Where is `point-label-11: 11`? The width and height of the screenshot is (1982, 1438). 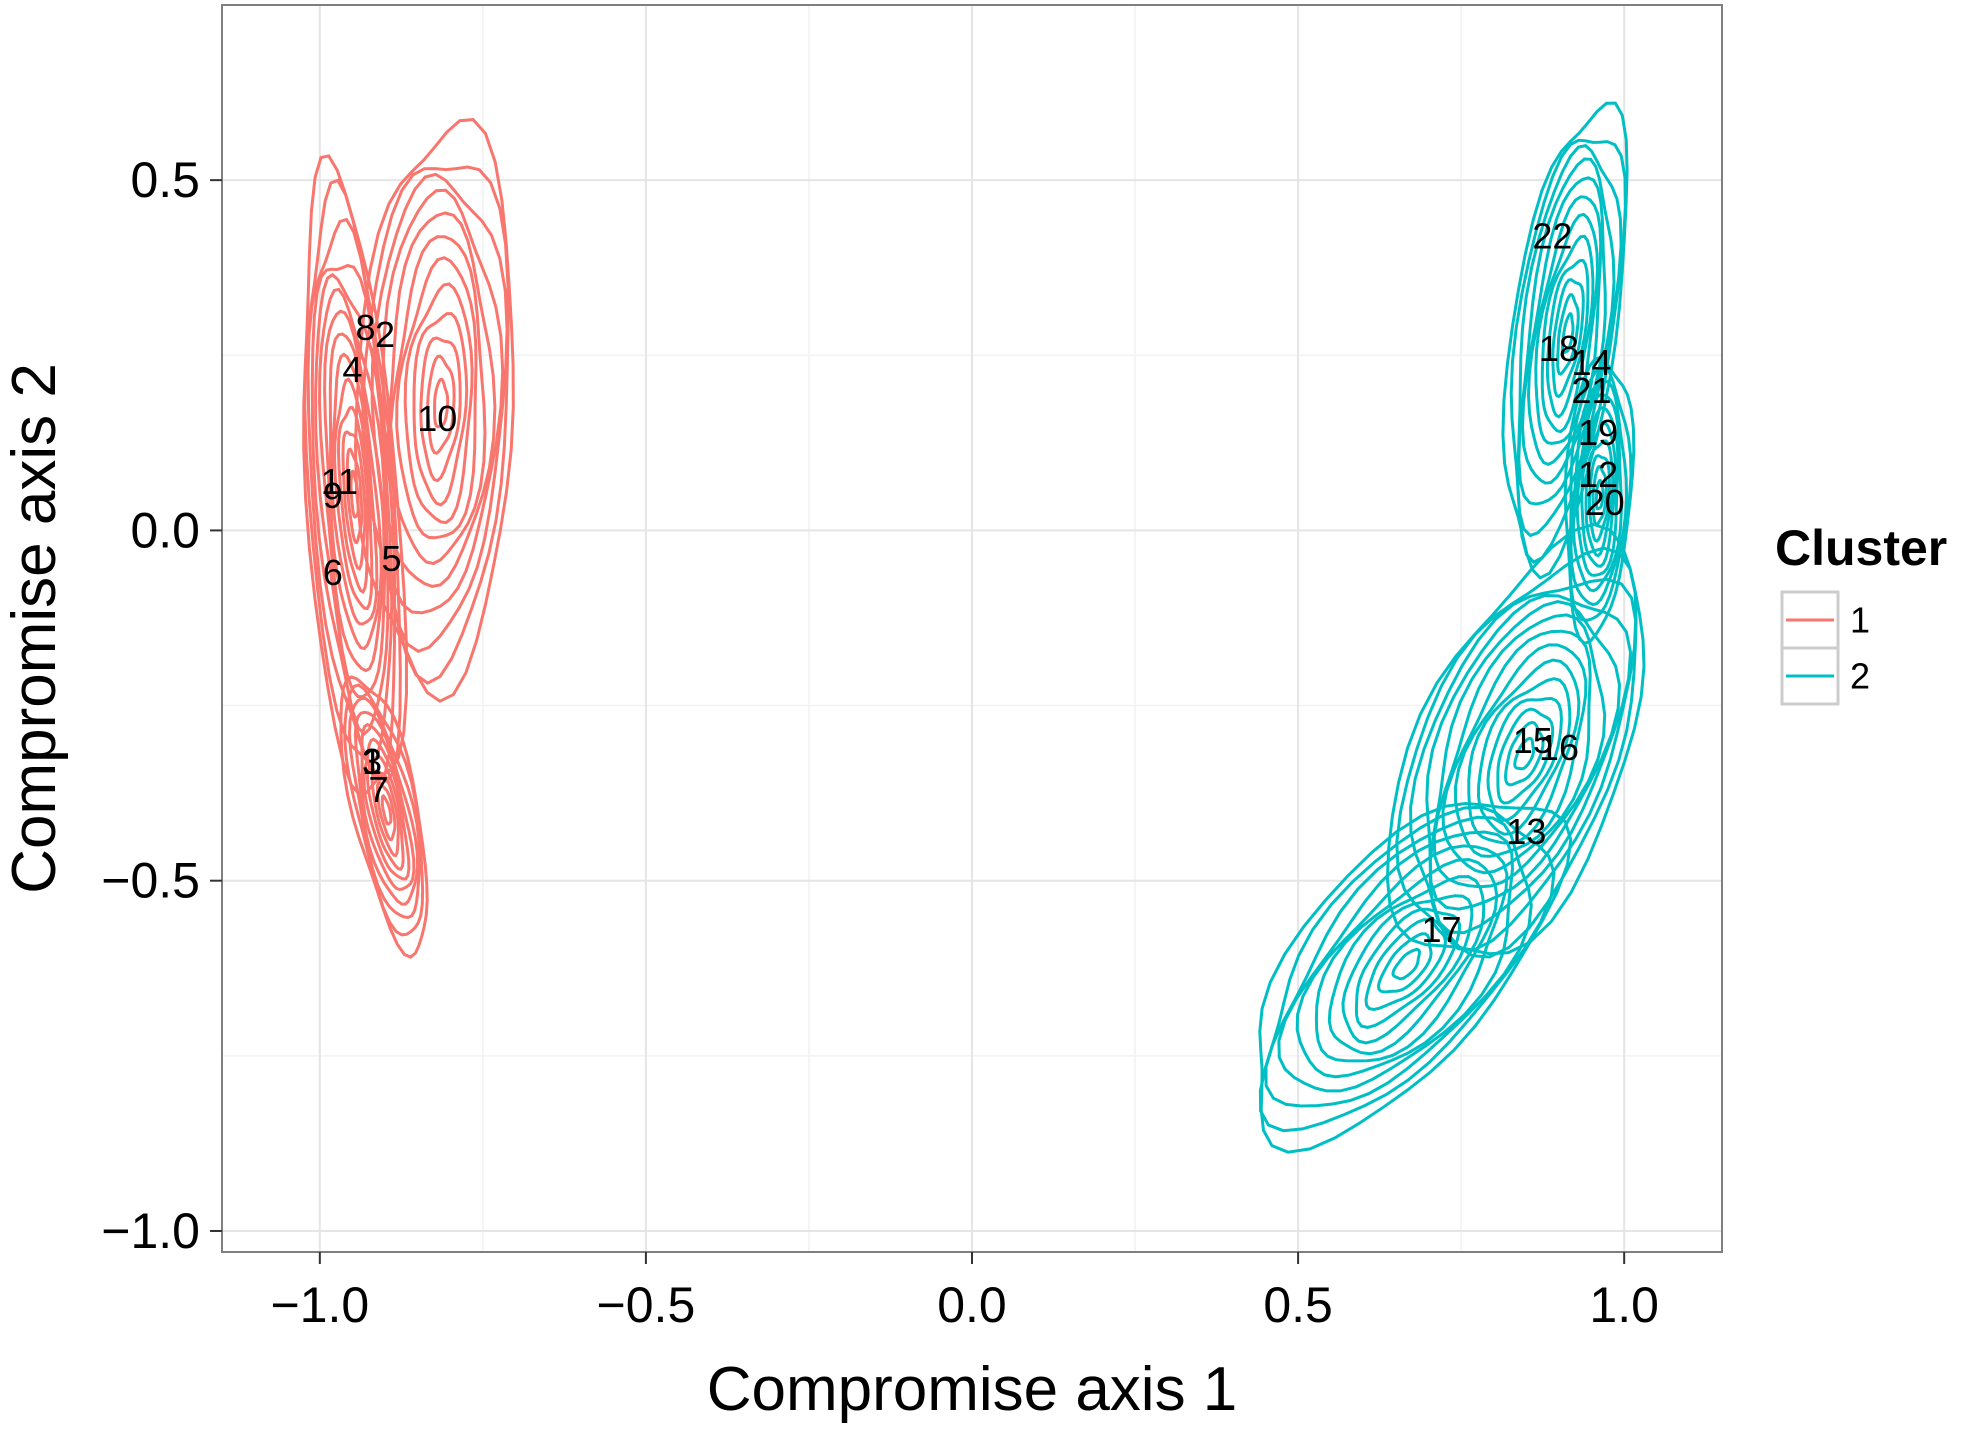 point-label-11: 11 is located at coordinates (339, 481).